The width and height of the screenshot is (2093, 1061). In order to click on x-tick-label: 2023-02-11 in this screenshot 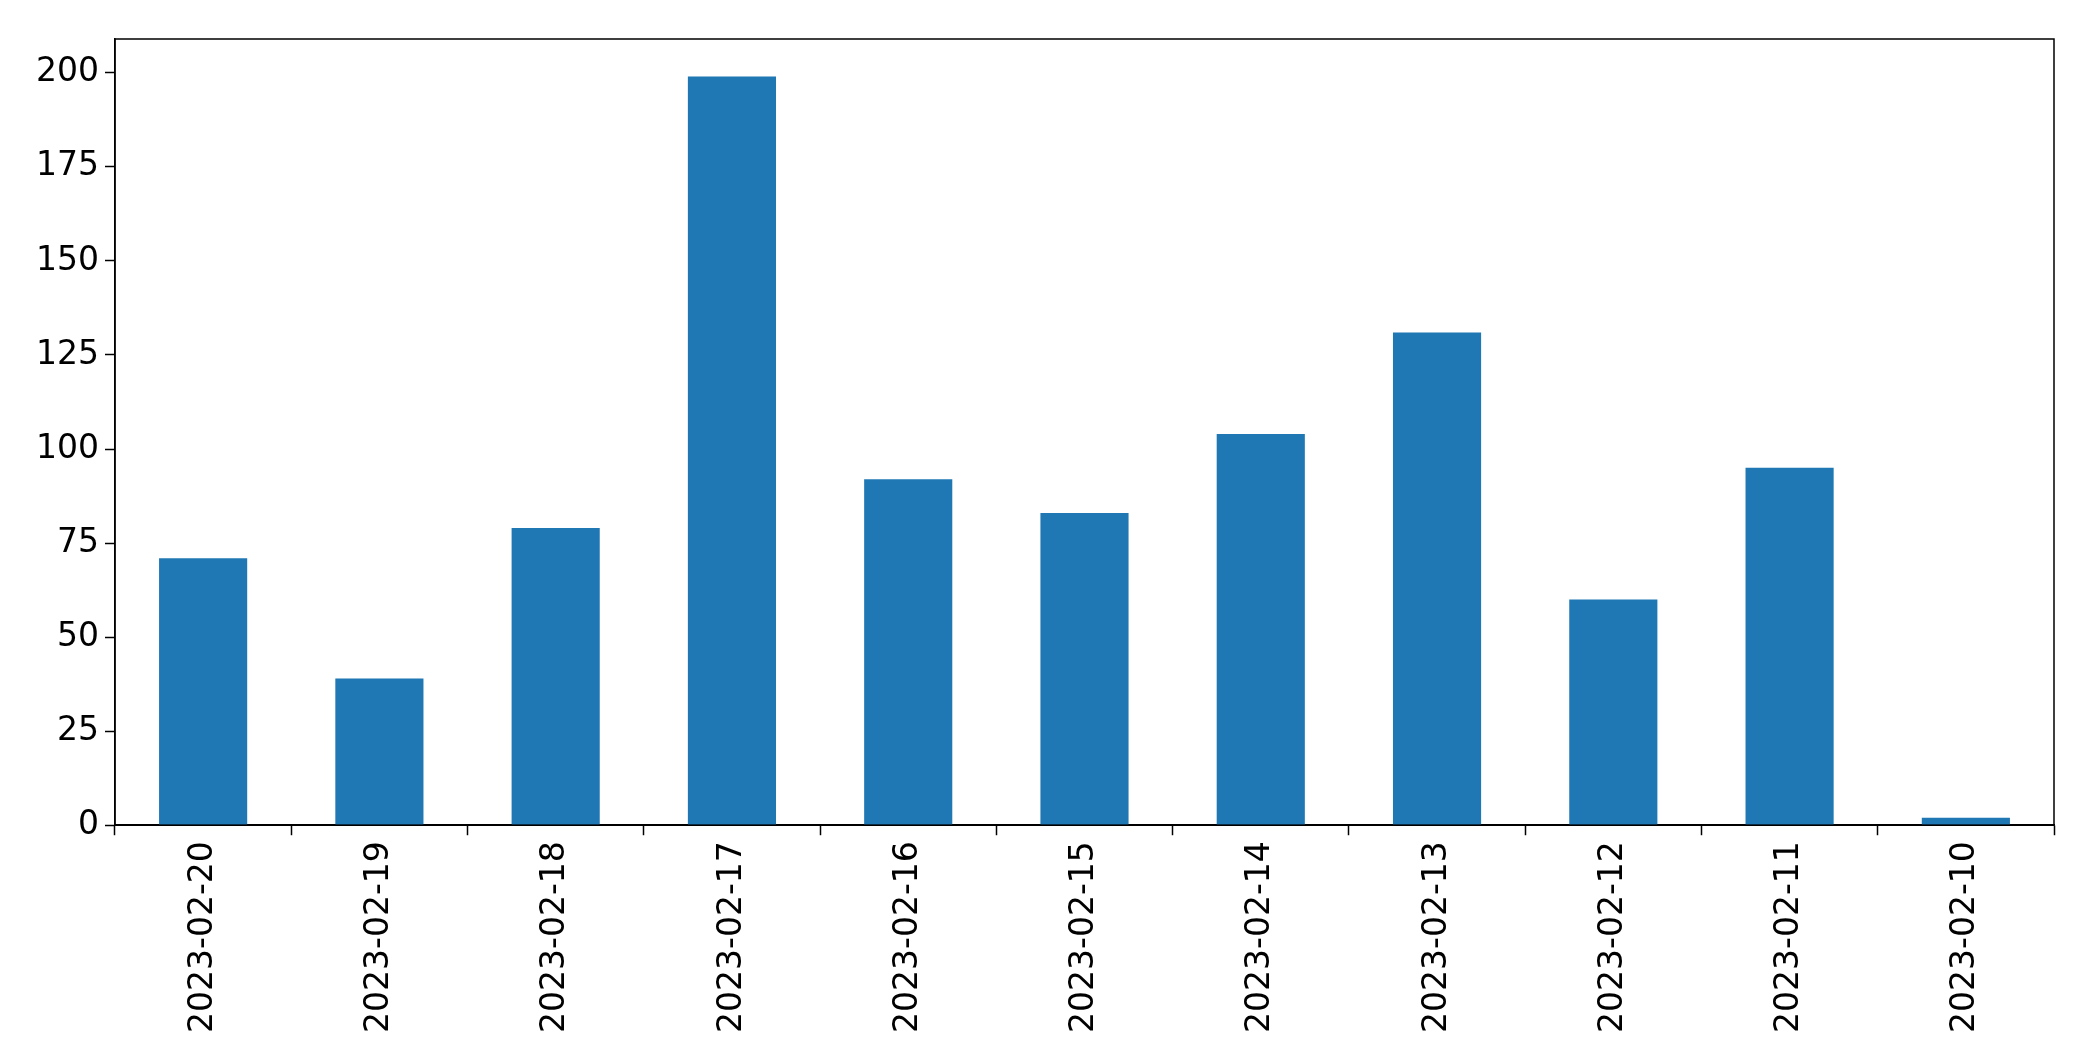, I will do `click(1787, 937)`.